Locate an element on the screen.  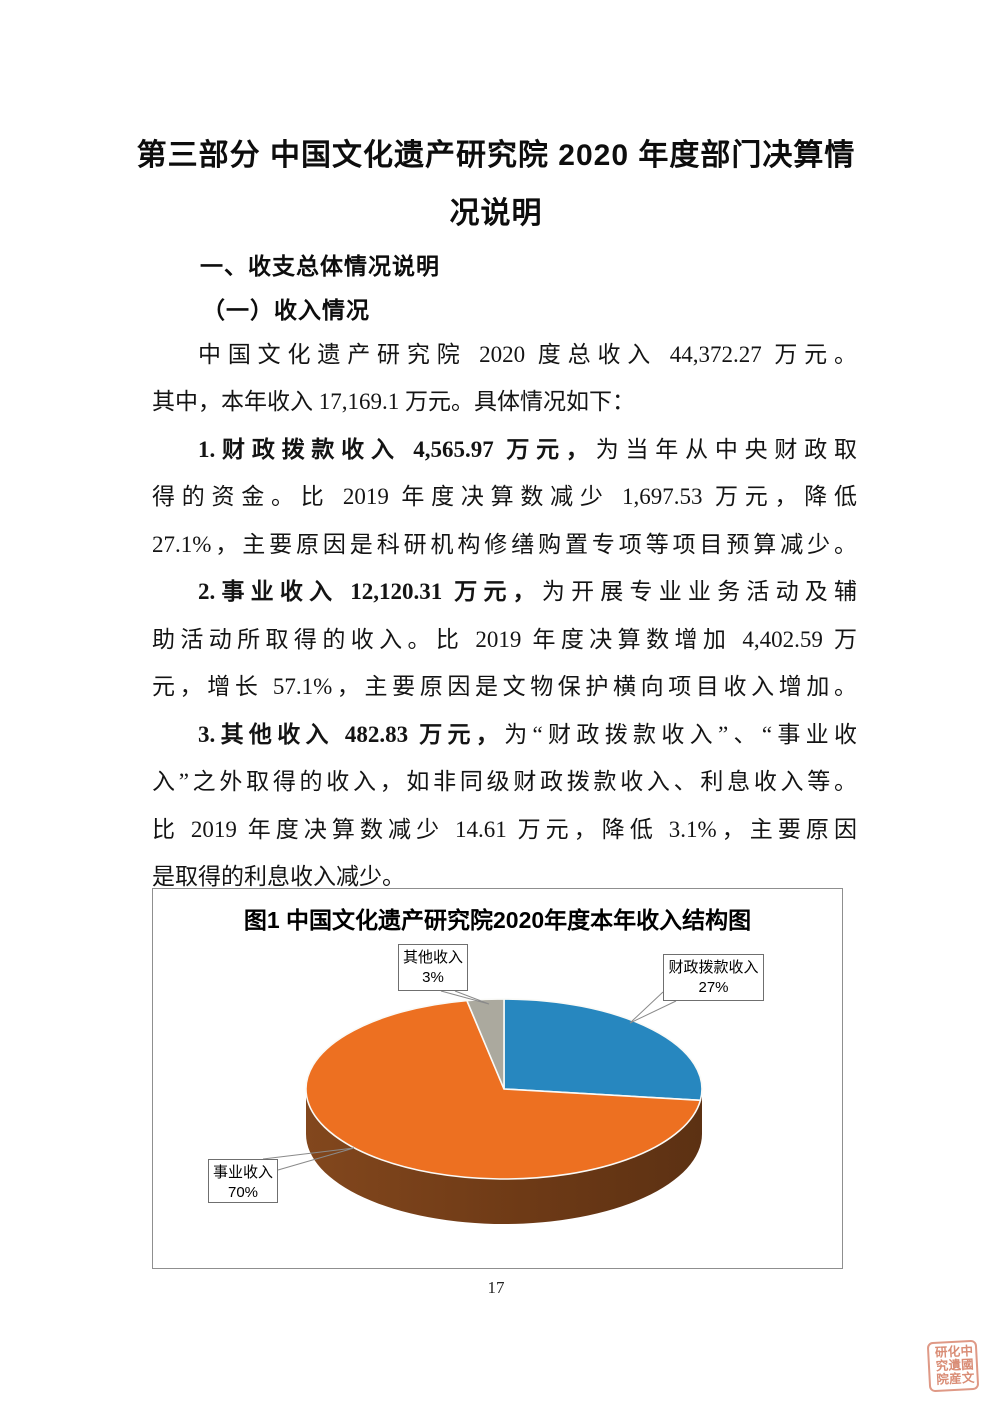
page-title-line2: 况说明 is located at coordinates (496, 213).